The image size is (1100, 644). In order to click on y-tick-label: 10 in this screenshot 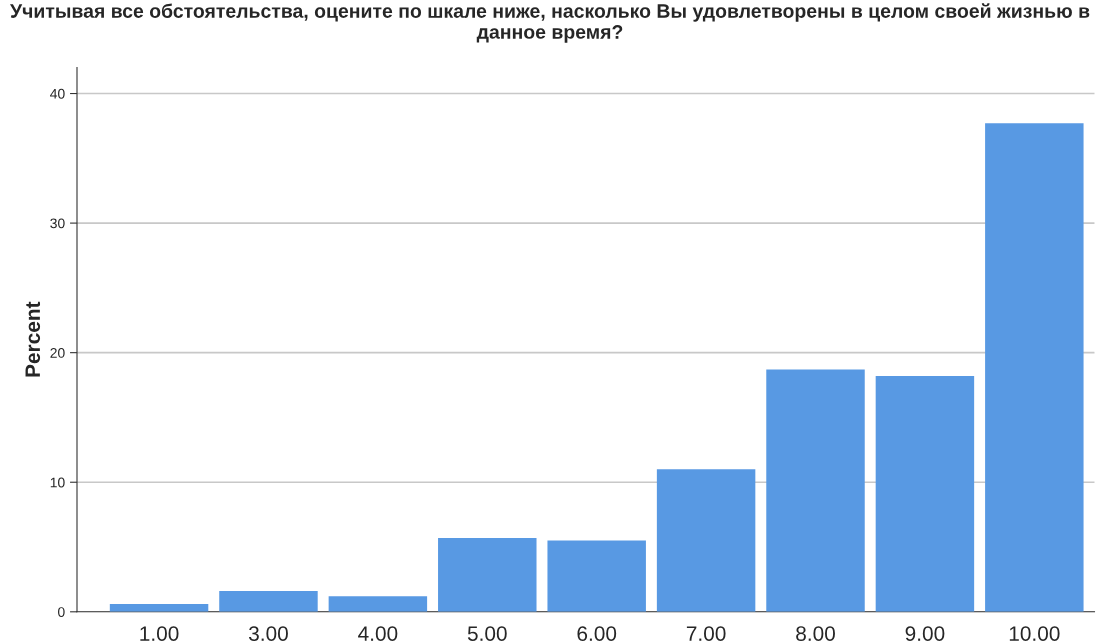, I will do `click(57, 482)`.